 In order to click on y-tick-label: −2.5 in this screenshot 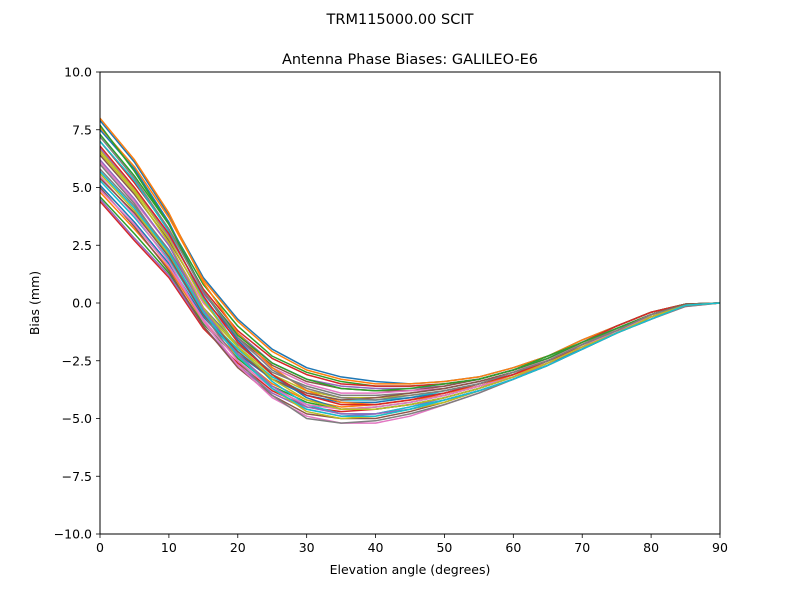, I will do `click(77, 360)`.